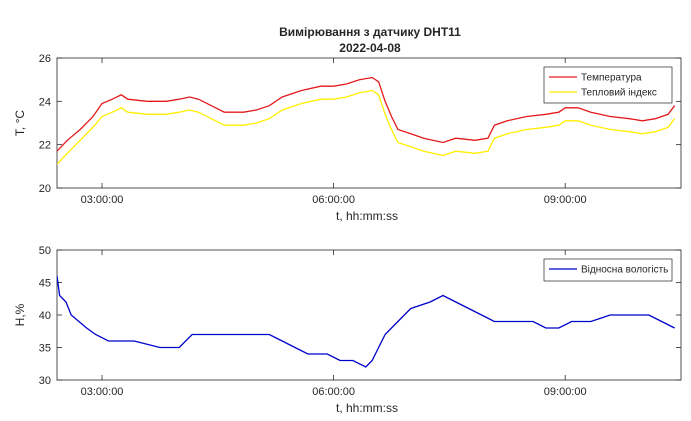 This screenshot has width=691, height=421. Describe the element at coordinates (45, 146) in the screenshot. I see `y-tick-label: 22` at that location.